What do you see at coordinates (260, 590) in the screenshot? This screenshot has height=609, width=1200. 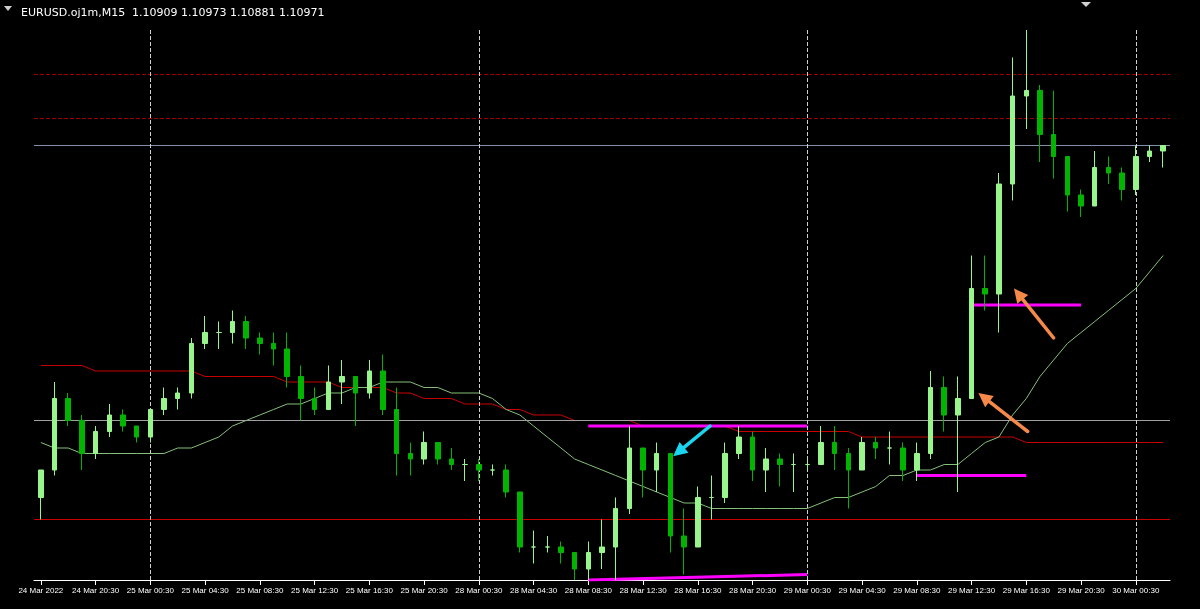 I see `x-tick-label: 25 Mar 08:30` at bounding box center [260, 590].